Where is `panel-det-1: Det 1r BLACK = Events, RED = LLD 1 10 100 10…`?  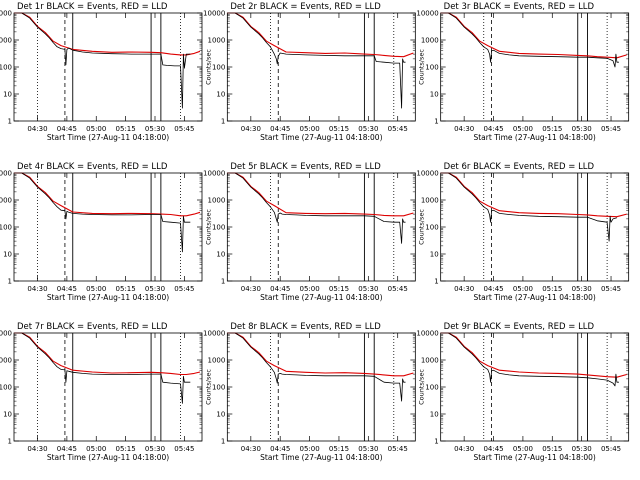 panel-det-1: Det 1r BLACK = Events, RED = LLD 1 10 100 10… is located at coordinates (101, 72).